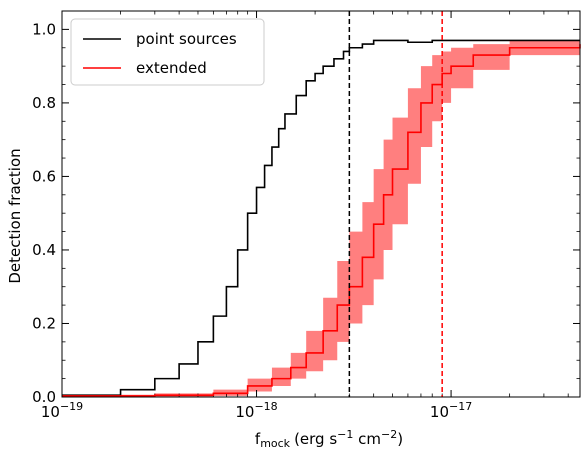 This screenshot has width=581, height=453. What do you see at coordinates (15, 215) in the screenshot?
I see `y-axis-label: Detection fraction` at bounding box center [15, 215].